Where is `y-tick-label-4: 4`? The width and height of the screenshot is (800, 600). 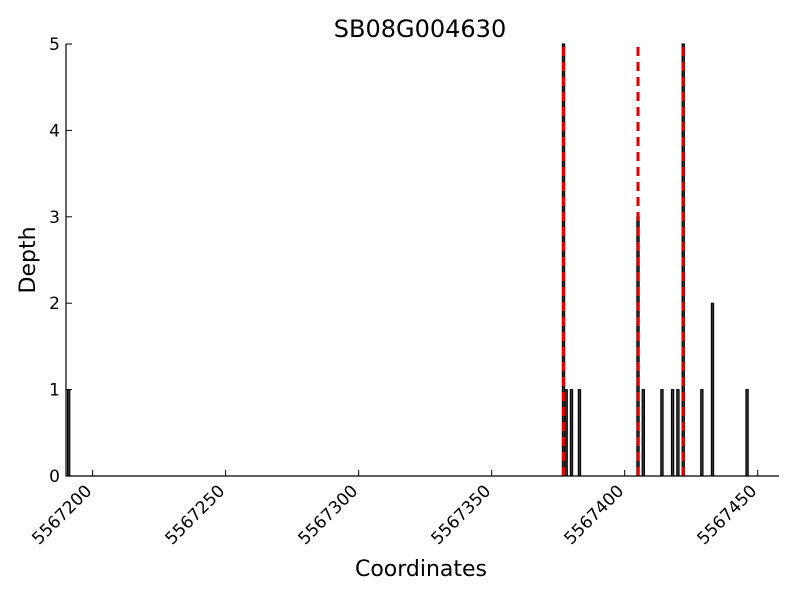
y-tick-label-4: 4 is located at coordinates (54, 131).